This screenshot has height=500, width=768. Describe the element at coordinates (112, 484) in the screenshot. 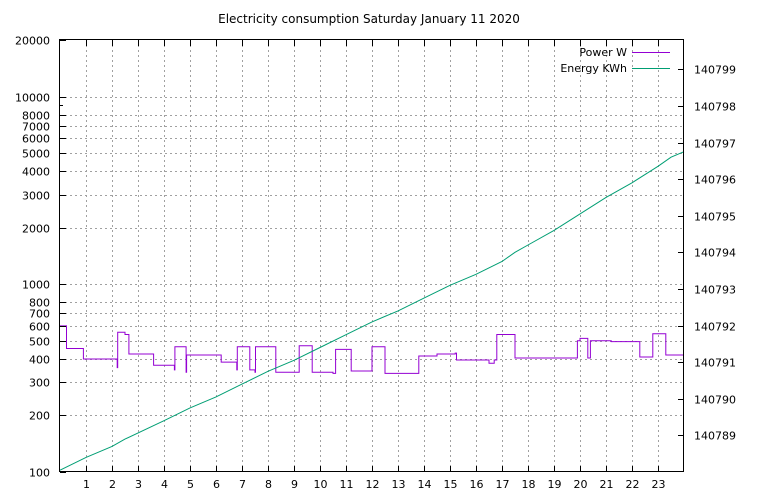

I see `x-tick-label: 2` at that location.